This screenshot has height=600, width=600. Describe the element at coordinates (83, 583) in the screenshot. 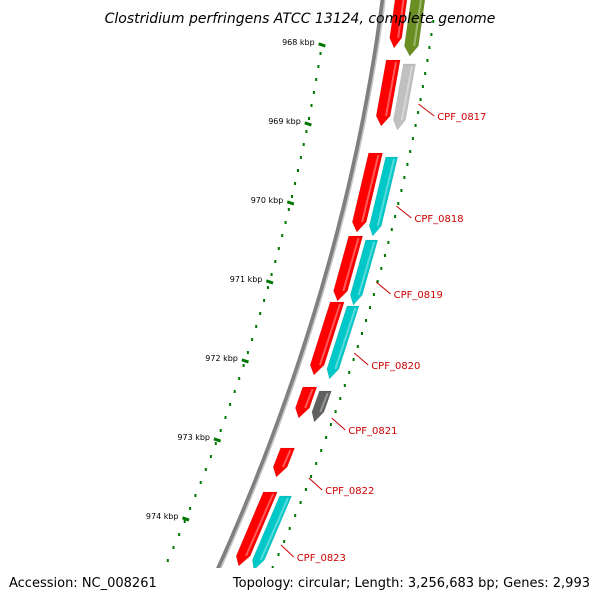

I see `accession-text: Accession: NC_008261` at that location.